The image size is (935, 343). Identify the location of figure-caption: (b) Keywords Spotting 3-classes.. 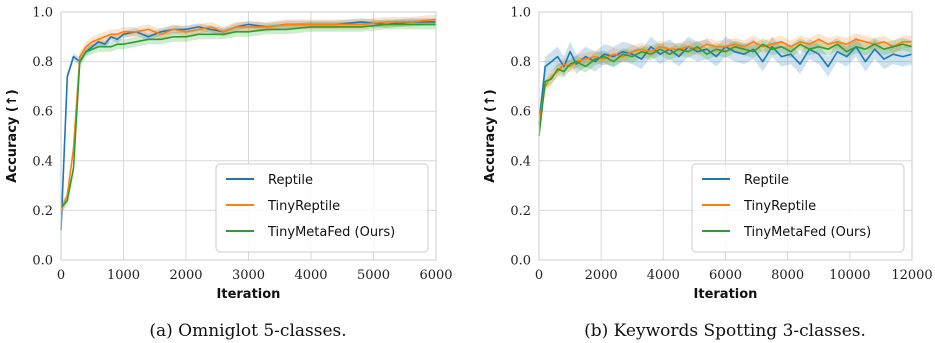
(725, 331).